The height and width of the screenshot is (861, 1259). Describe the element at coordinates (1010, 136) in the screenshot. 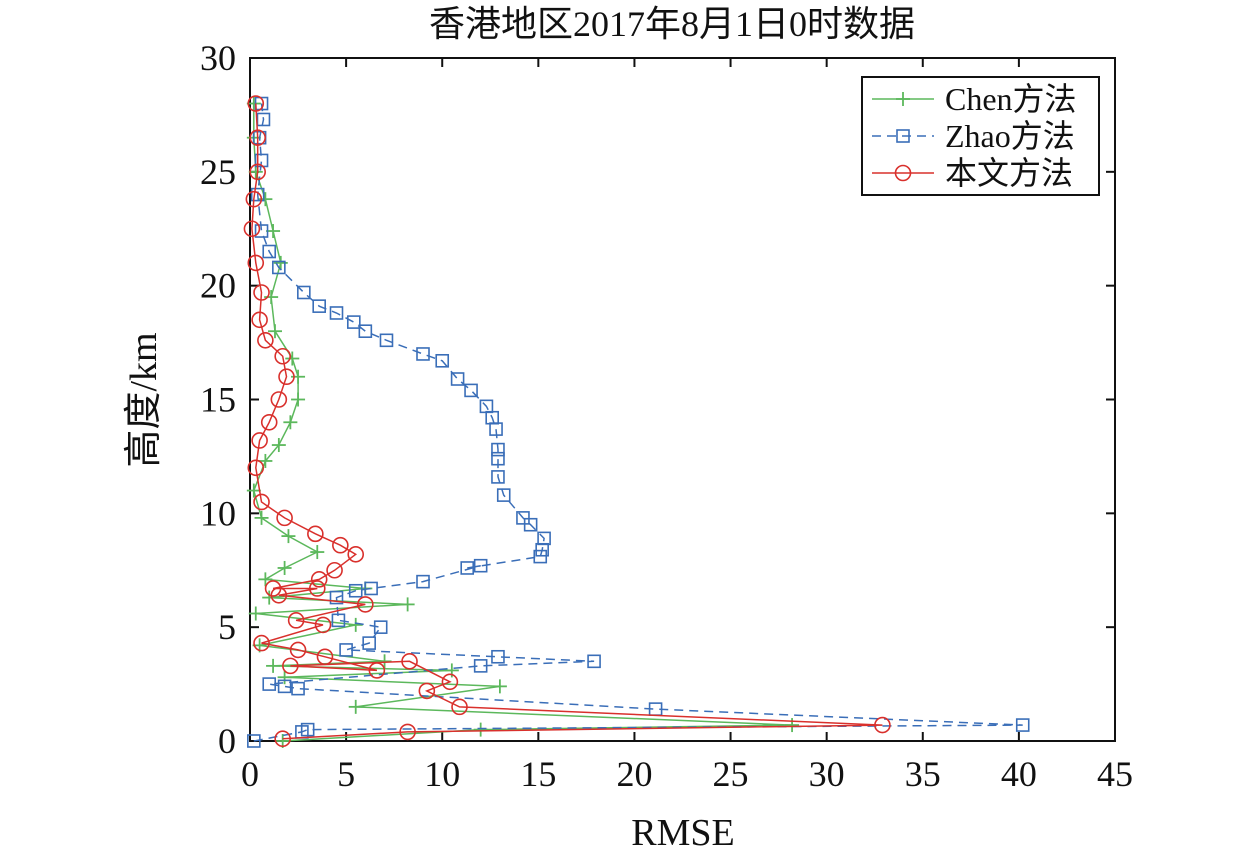

I see `legend-label-zhao: Zhao方法` at that location.